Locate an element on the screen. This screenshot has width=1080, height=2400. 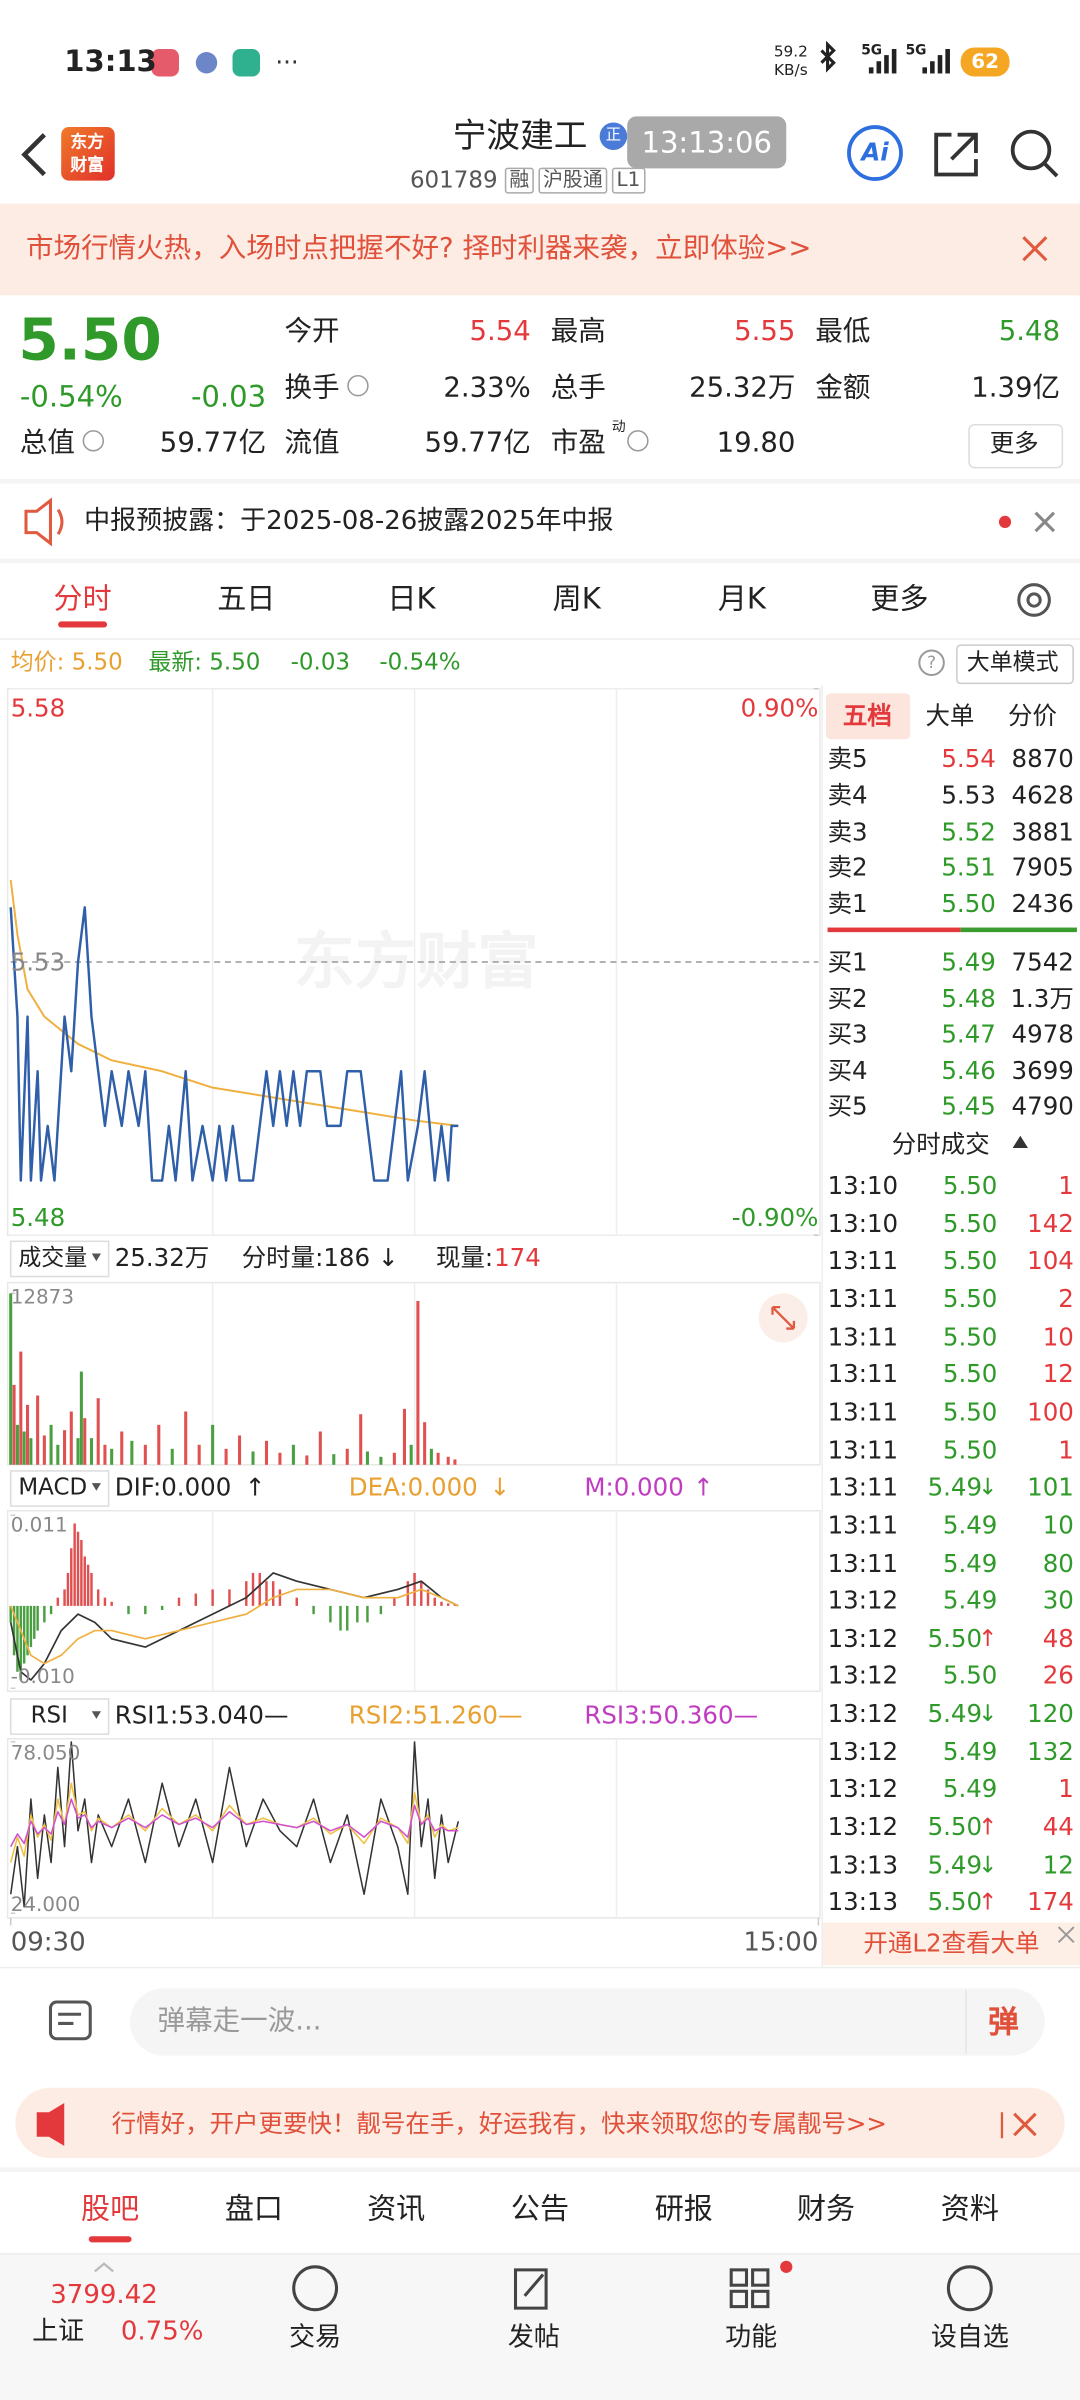
notice-text: 中报预披露：于2025-08-26披露2025年中报 is located at coordinates (349, 521).